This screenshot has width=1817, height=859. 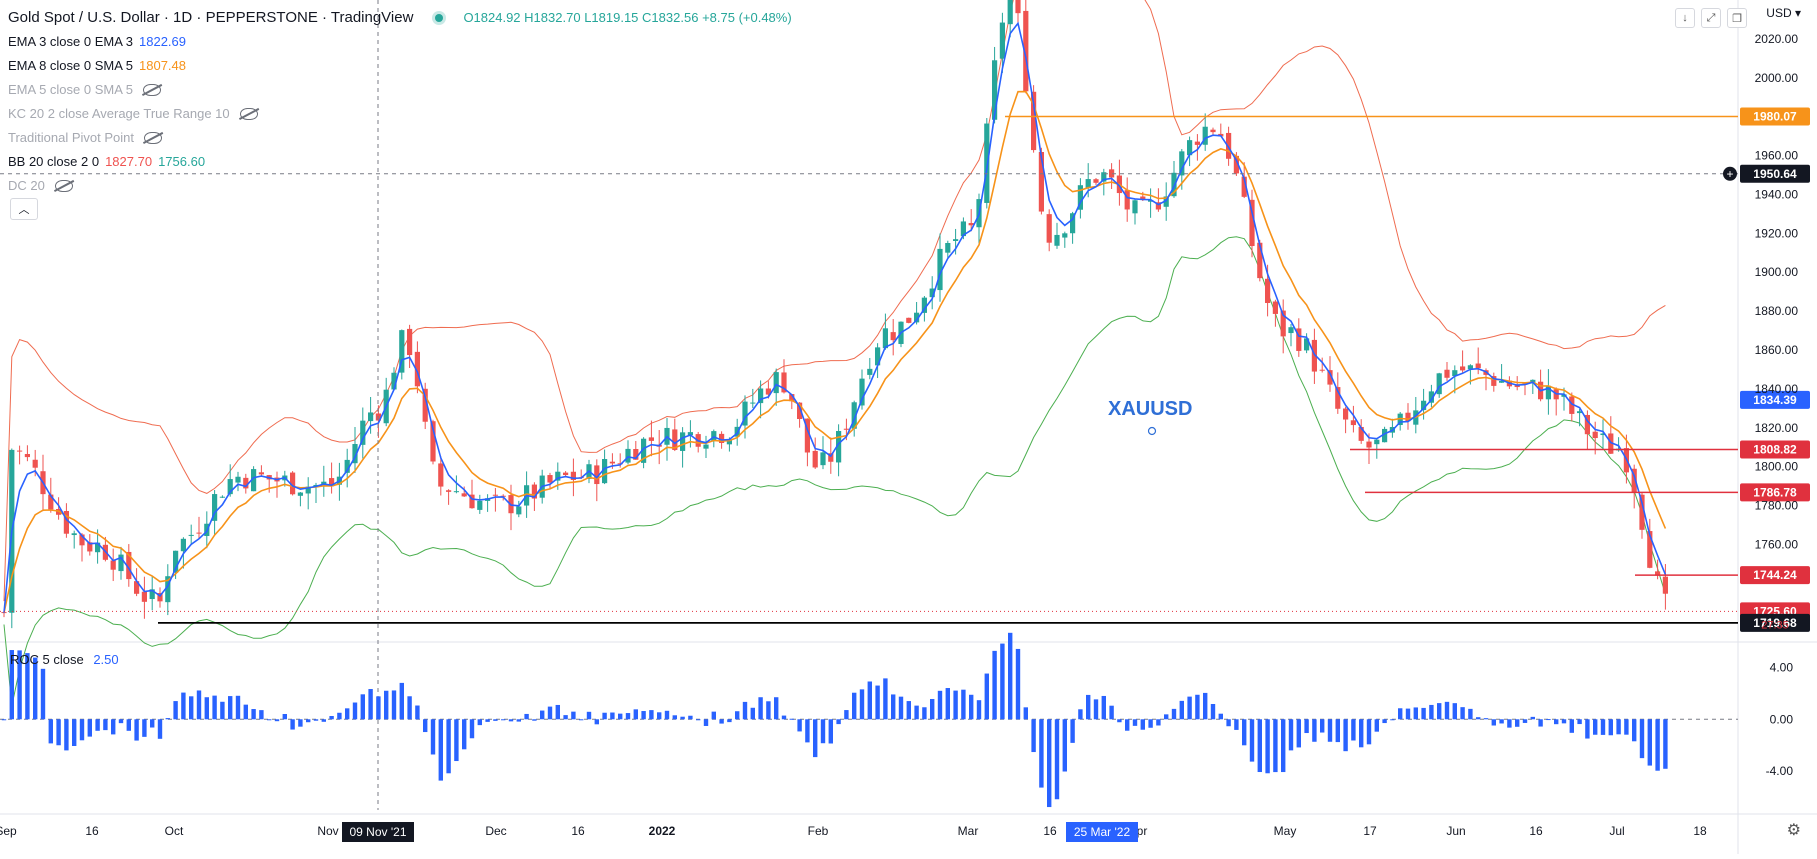 I want to click on xauusd-annotation: XAUUSD, so click(x=1150, y=409).